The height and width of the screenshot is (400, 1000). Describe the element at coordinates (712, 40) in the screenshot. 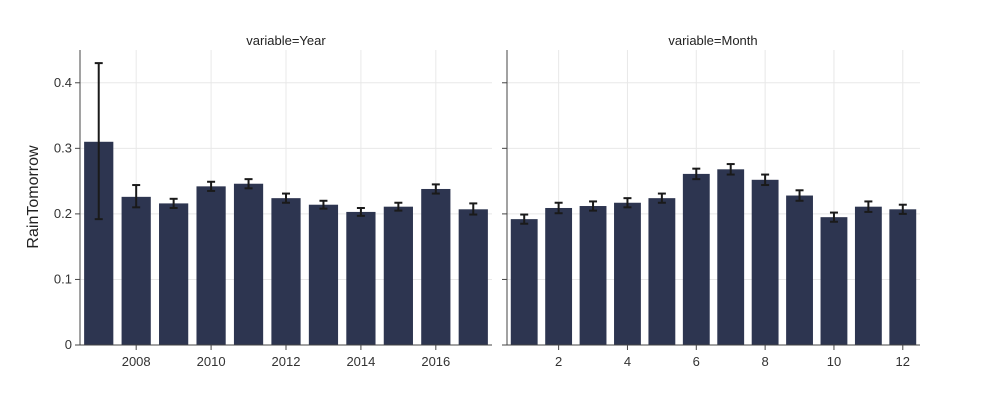

I see `facet-title-month: variable=Month` at that location.